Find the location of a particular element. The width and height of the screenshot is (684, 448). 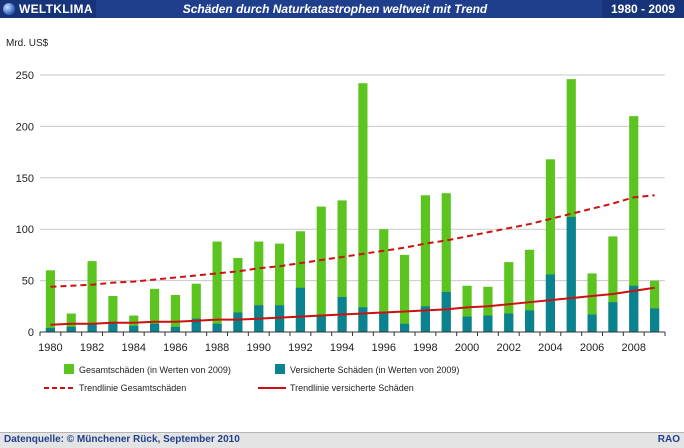

x-tick-label: 2000 is located at coordinates (467, 348).